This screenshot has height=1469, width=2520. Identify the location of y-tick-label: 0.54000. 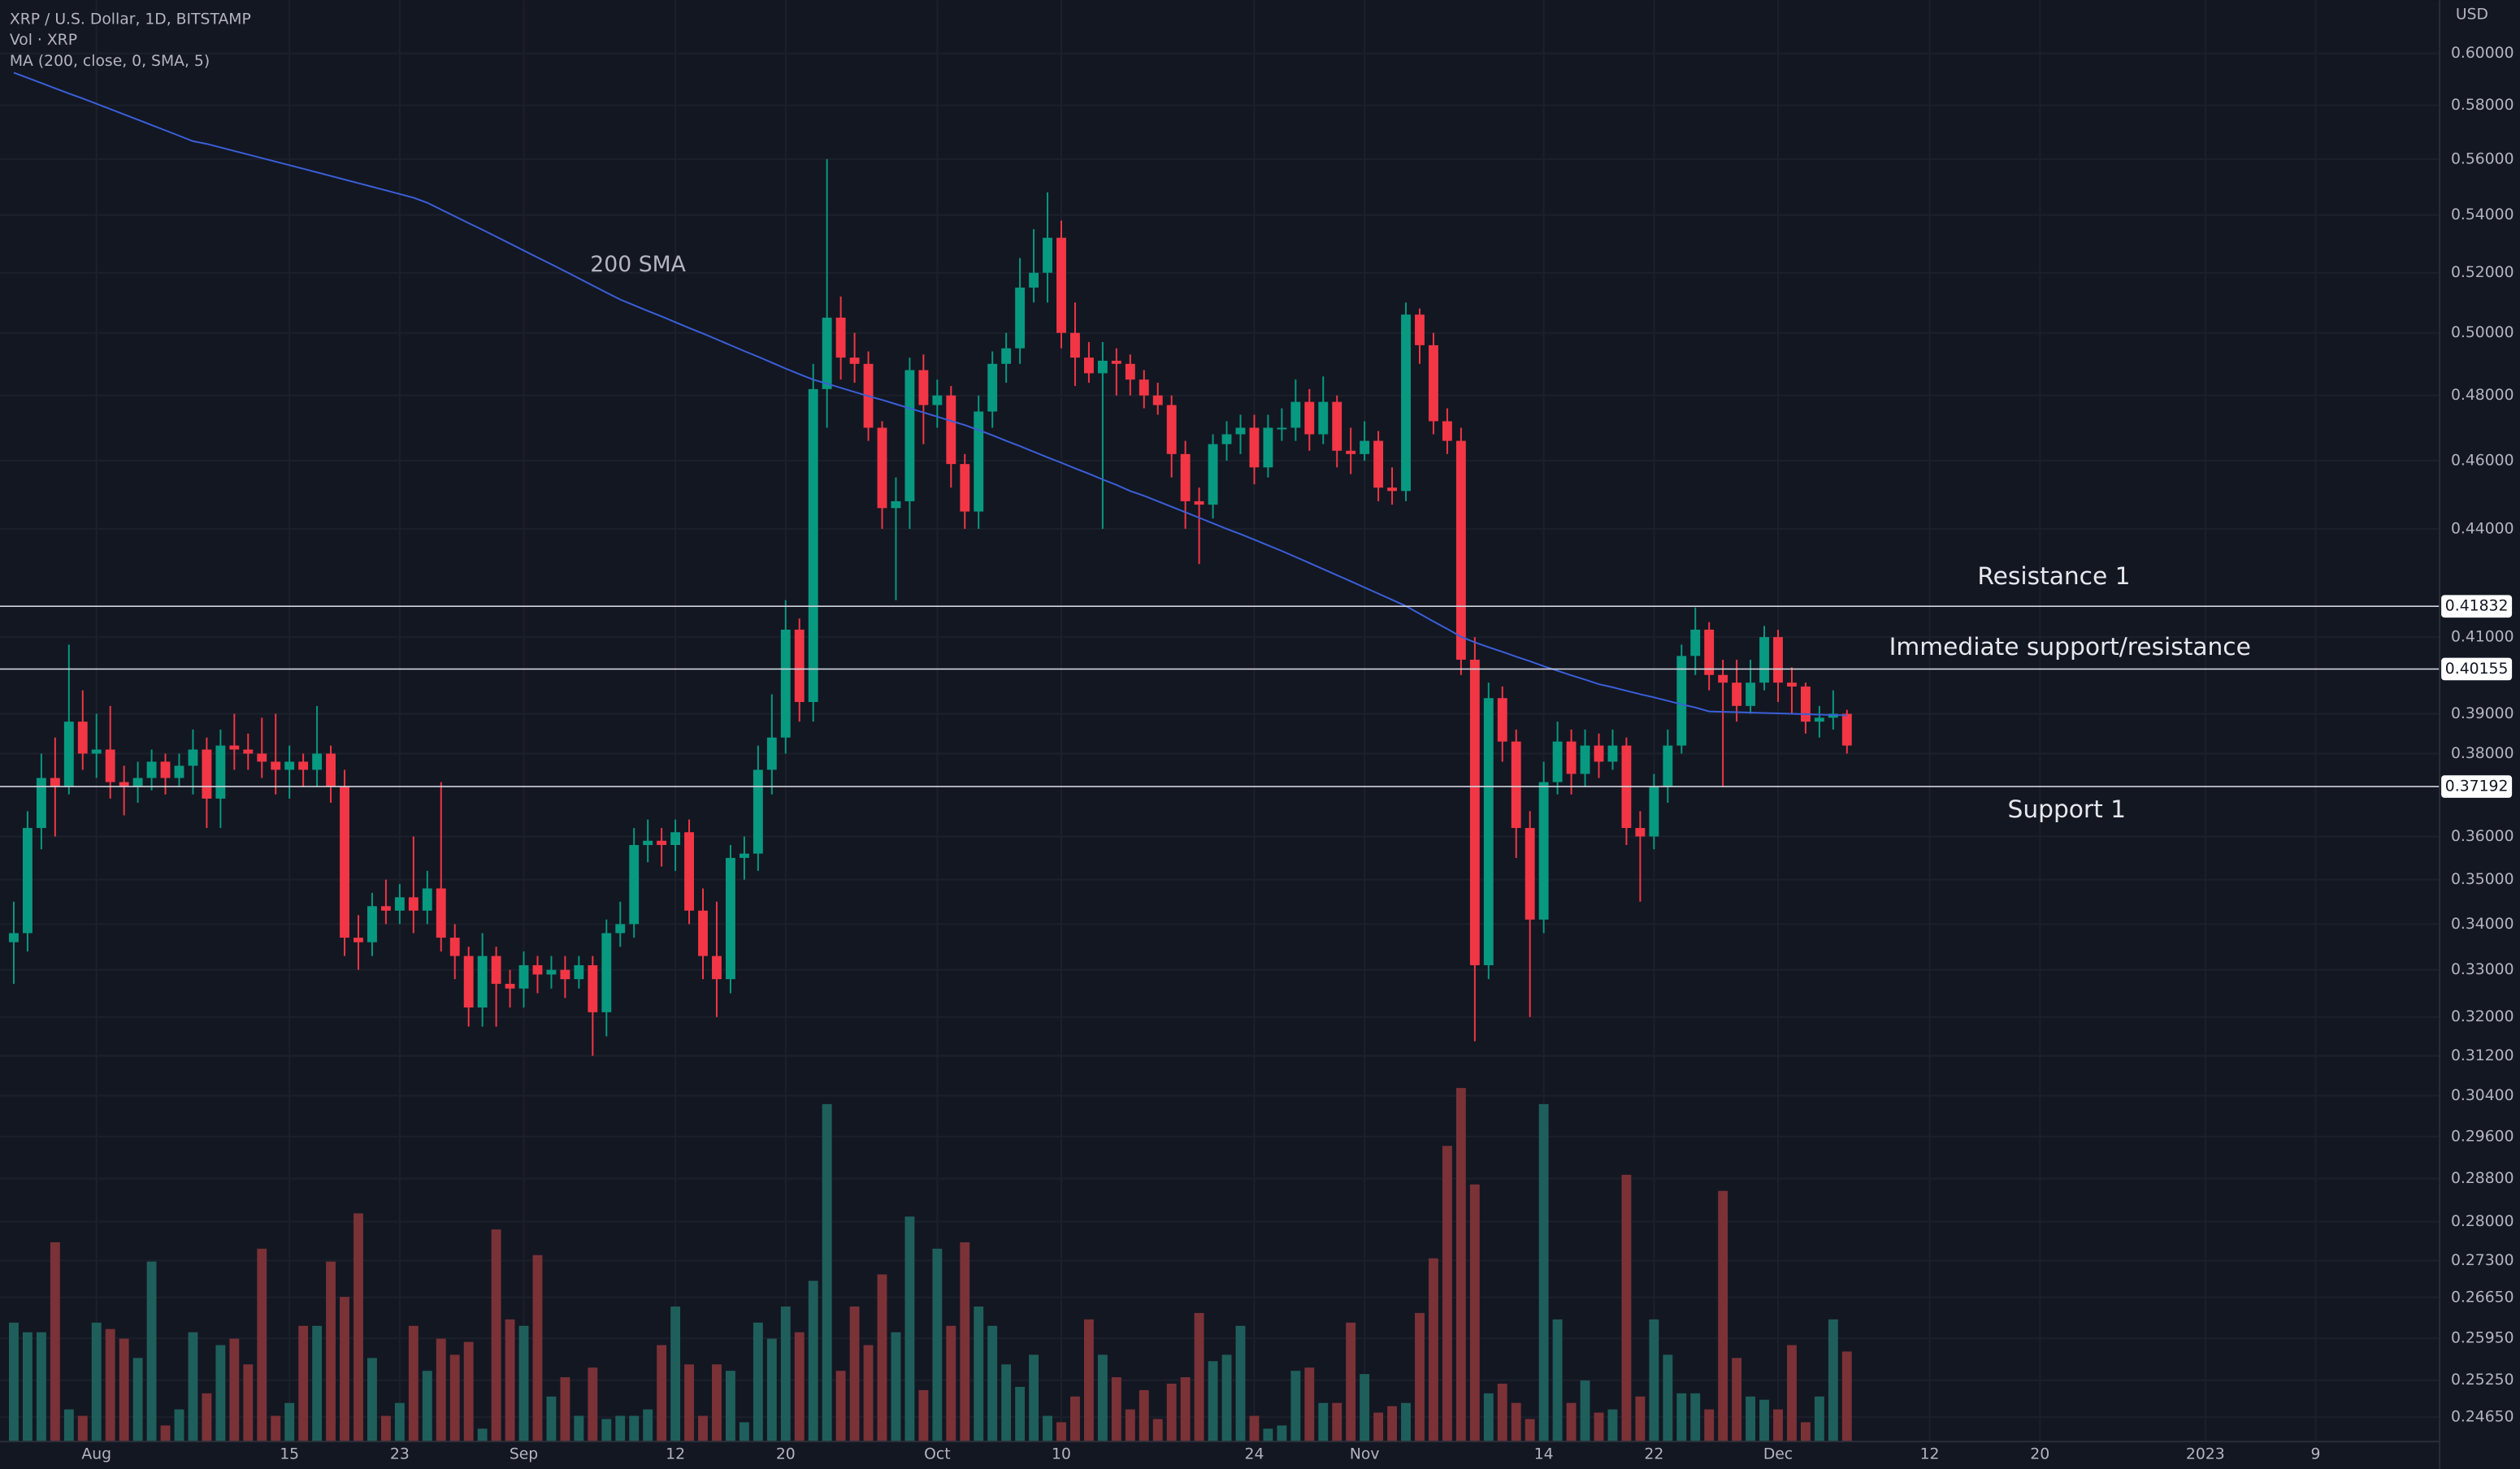
(2483, 214).